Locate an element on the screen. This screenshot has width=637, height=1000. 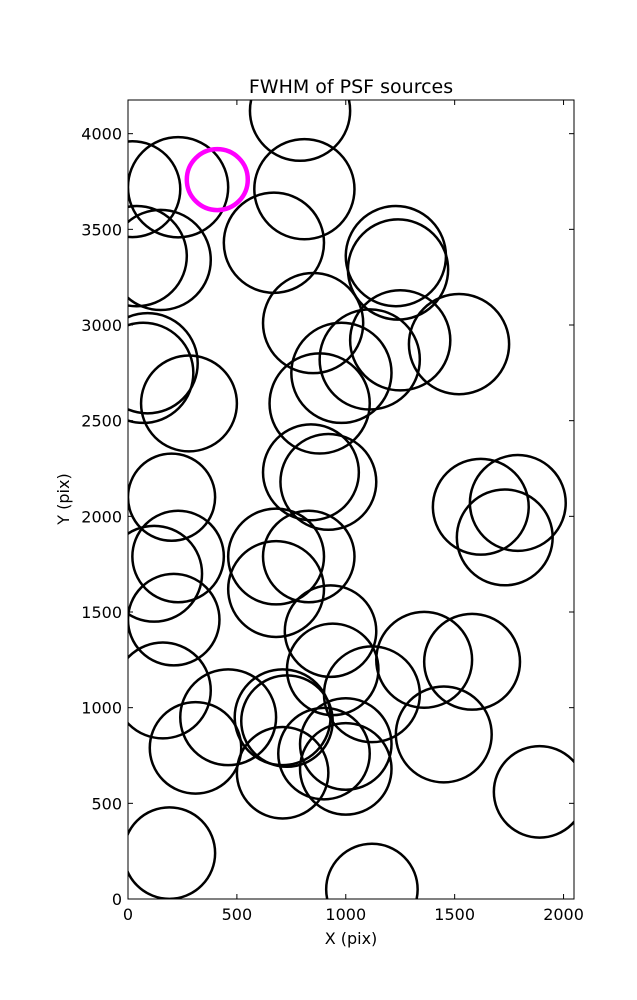
y-tick-label: 2500 is located at coordinates (101, 421).